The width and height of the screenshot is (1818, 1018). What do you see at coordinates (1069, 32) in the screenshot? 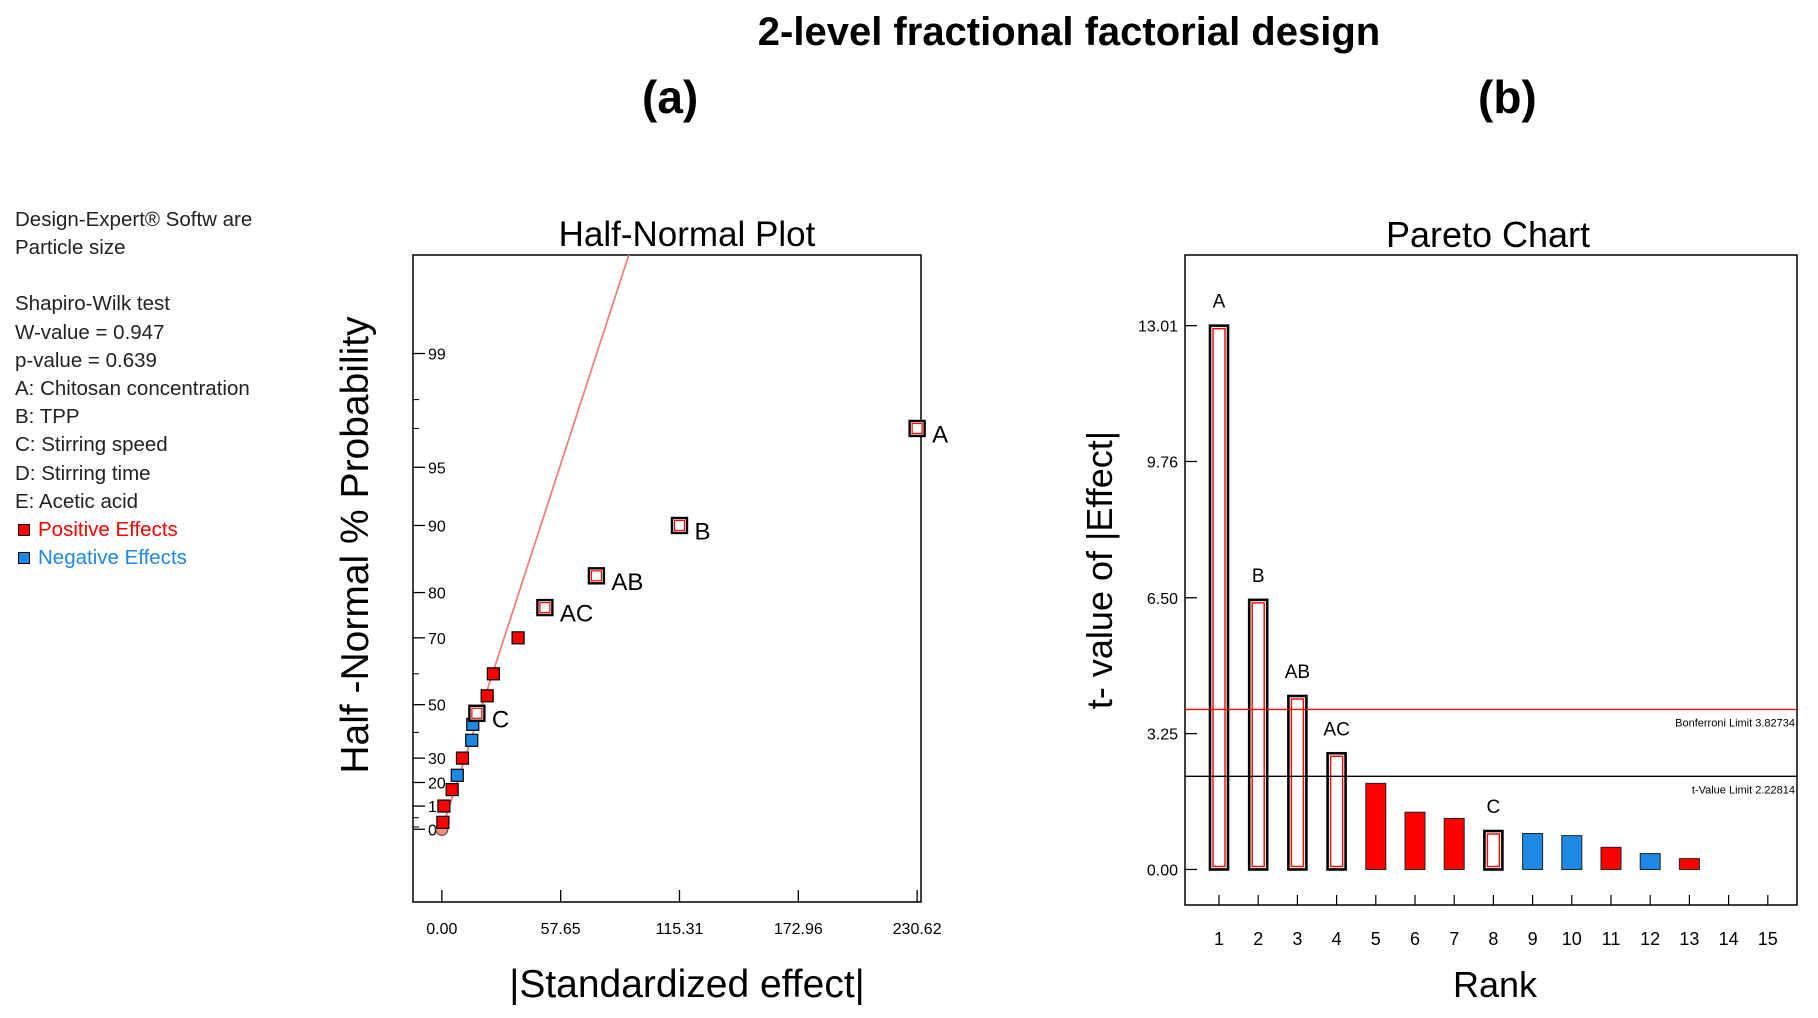
I see `main-title: 2-level fractional factorial design` at bounding box center [1069, 32].